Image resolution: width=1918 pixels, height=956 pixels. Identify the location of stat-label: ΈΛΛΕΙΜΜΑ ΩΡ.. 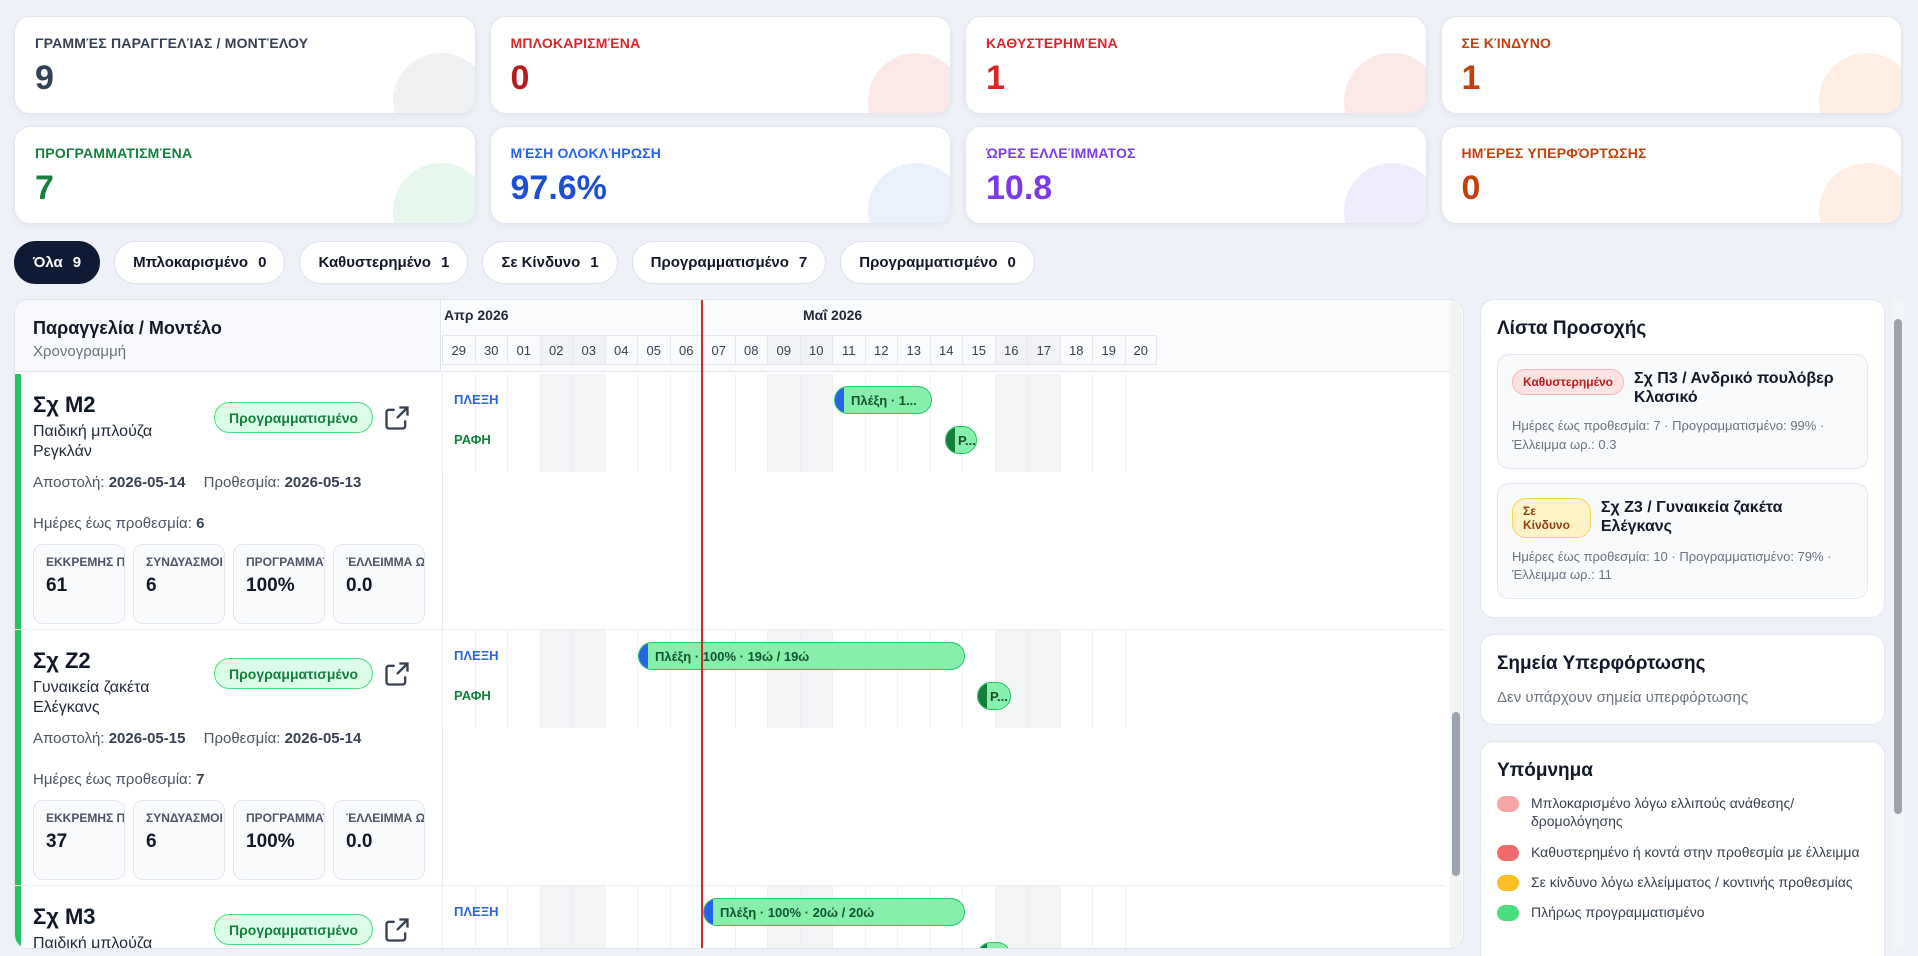
(385, 562).